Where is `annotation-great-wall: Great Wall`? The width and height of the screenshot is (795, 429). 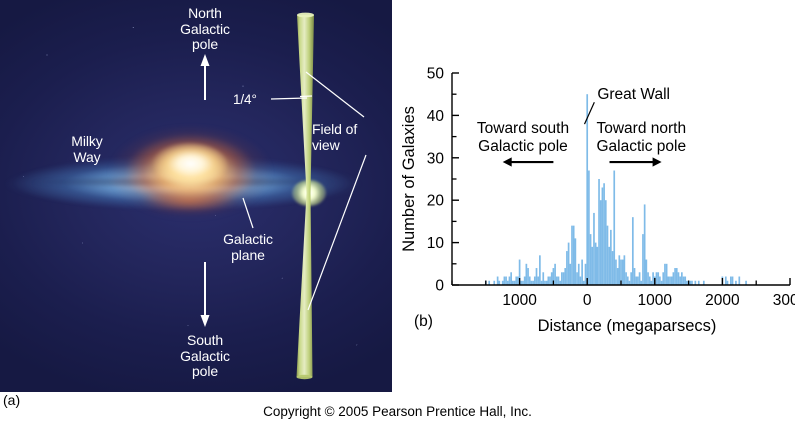
annotation-great-wall: Great Wall is located at coordinates (633, 94).